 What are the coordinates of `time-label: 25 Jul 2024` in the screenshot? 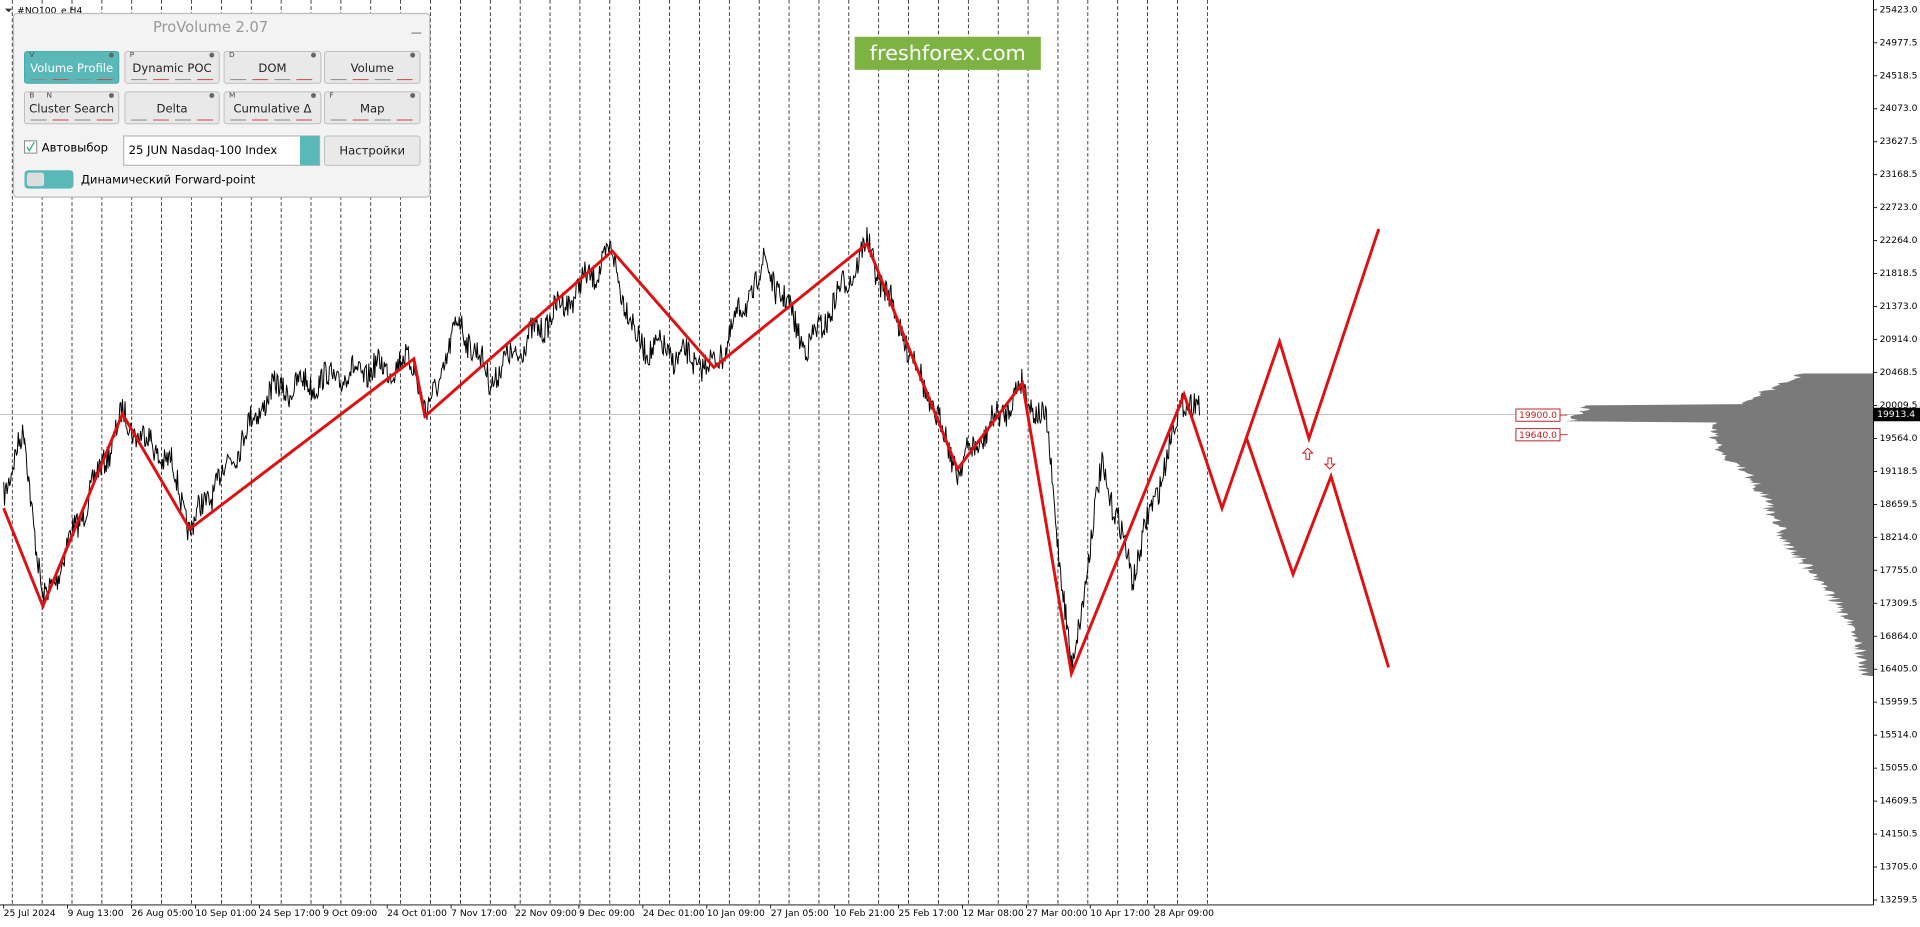 It's located at (30, 913).